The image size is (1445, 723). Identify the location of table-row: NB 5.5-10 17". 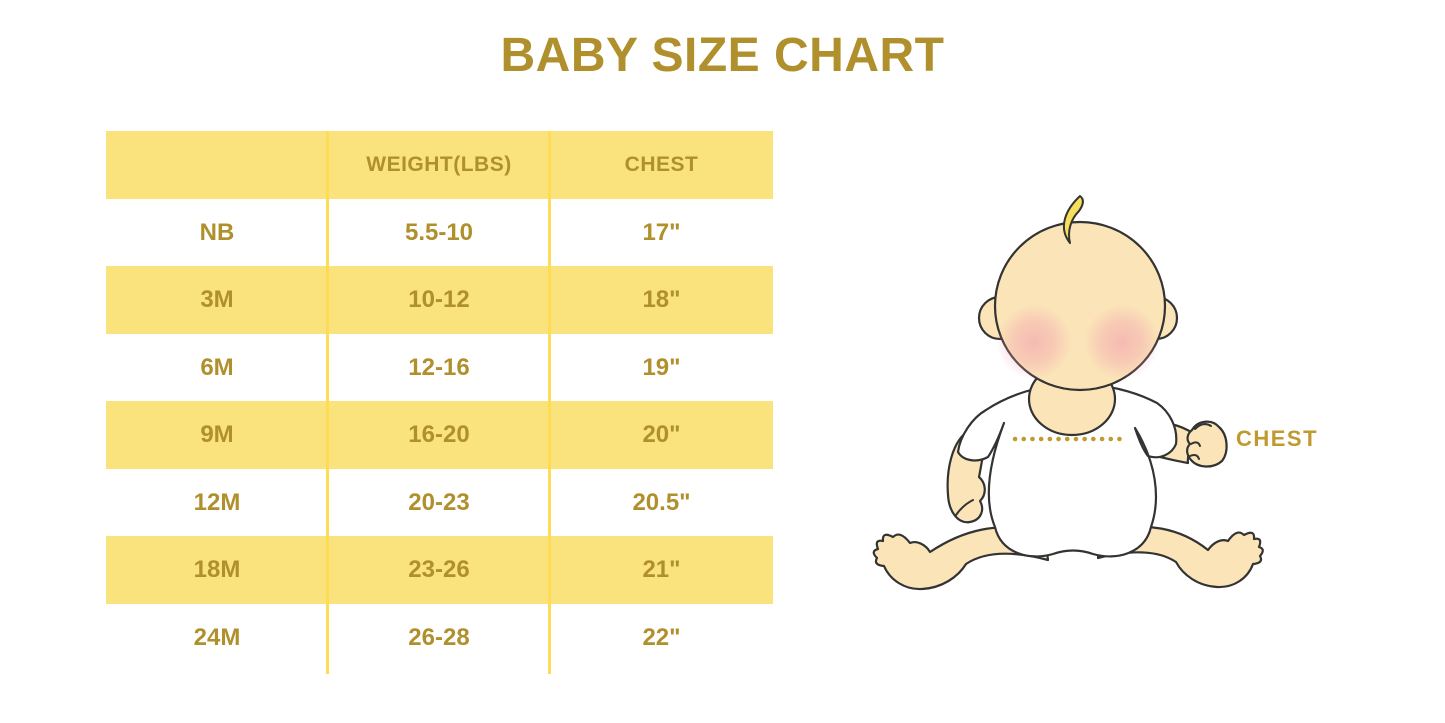
(439, 232).